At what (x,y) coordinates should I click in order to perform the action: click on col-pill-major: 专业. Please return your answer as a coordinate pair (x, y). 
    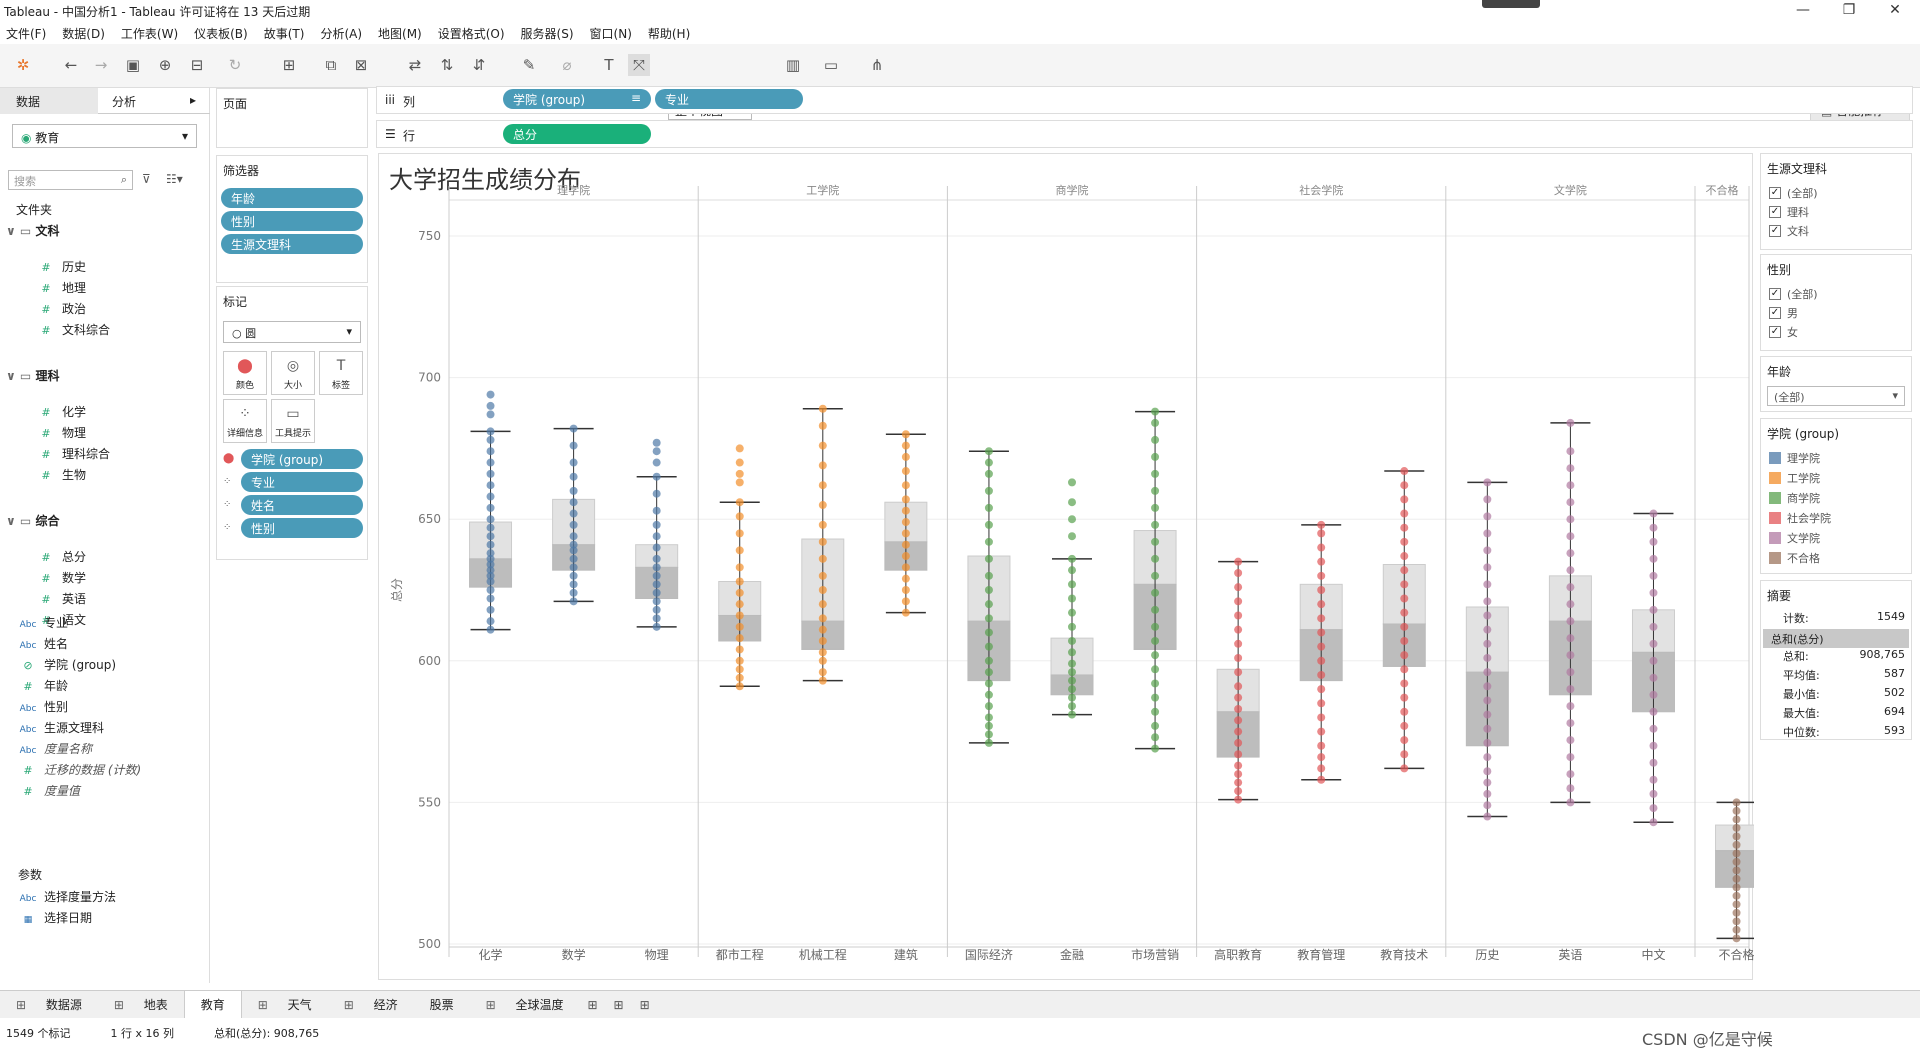
    Looking at the image, I should click on (729, 99).